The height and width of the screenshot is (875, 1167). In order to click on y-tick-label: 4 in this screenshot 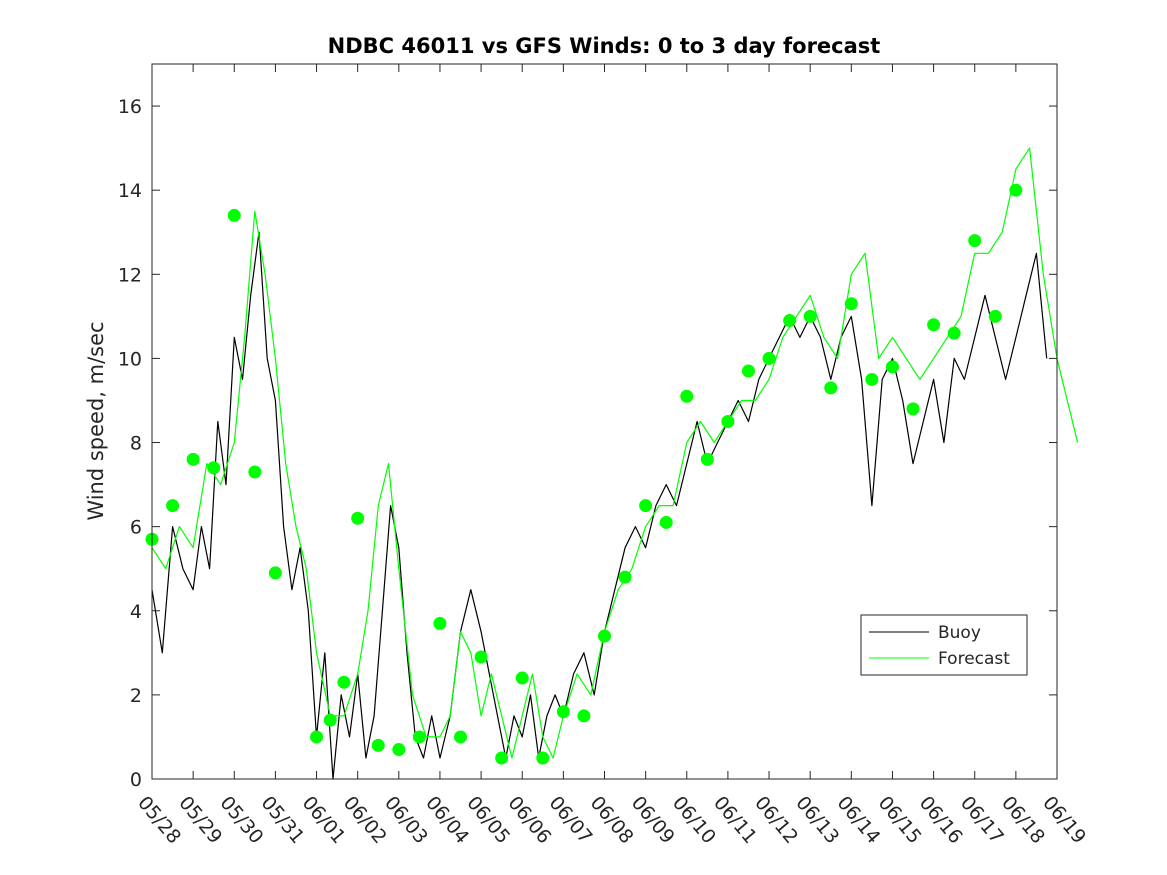, I will do `click(136, 612)`.